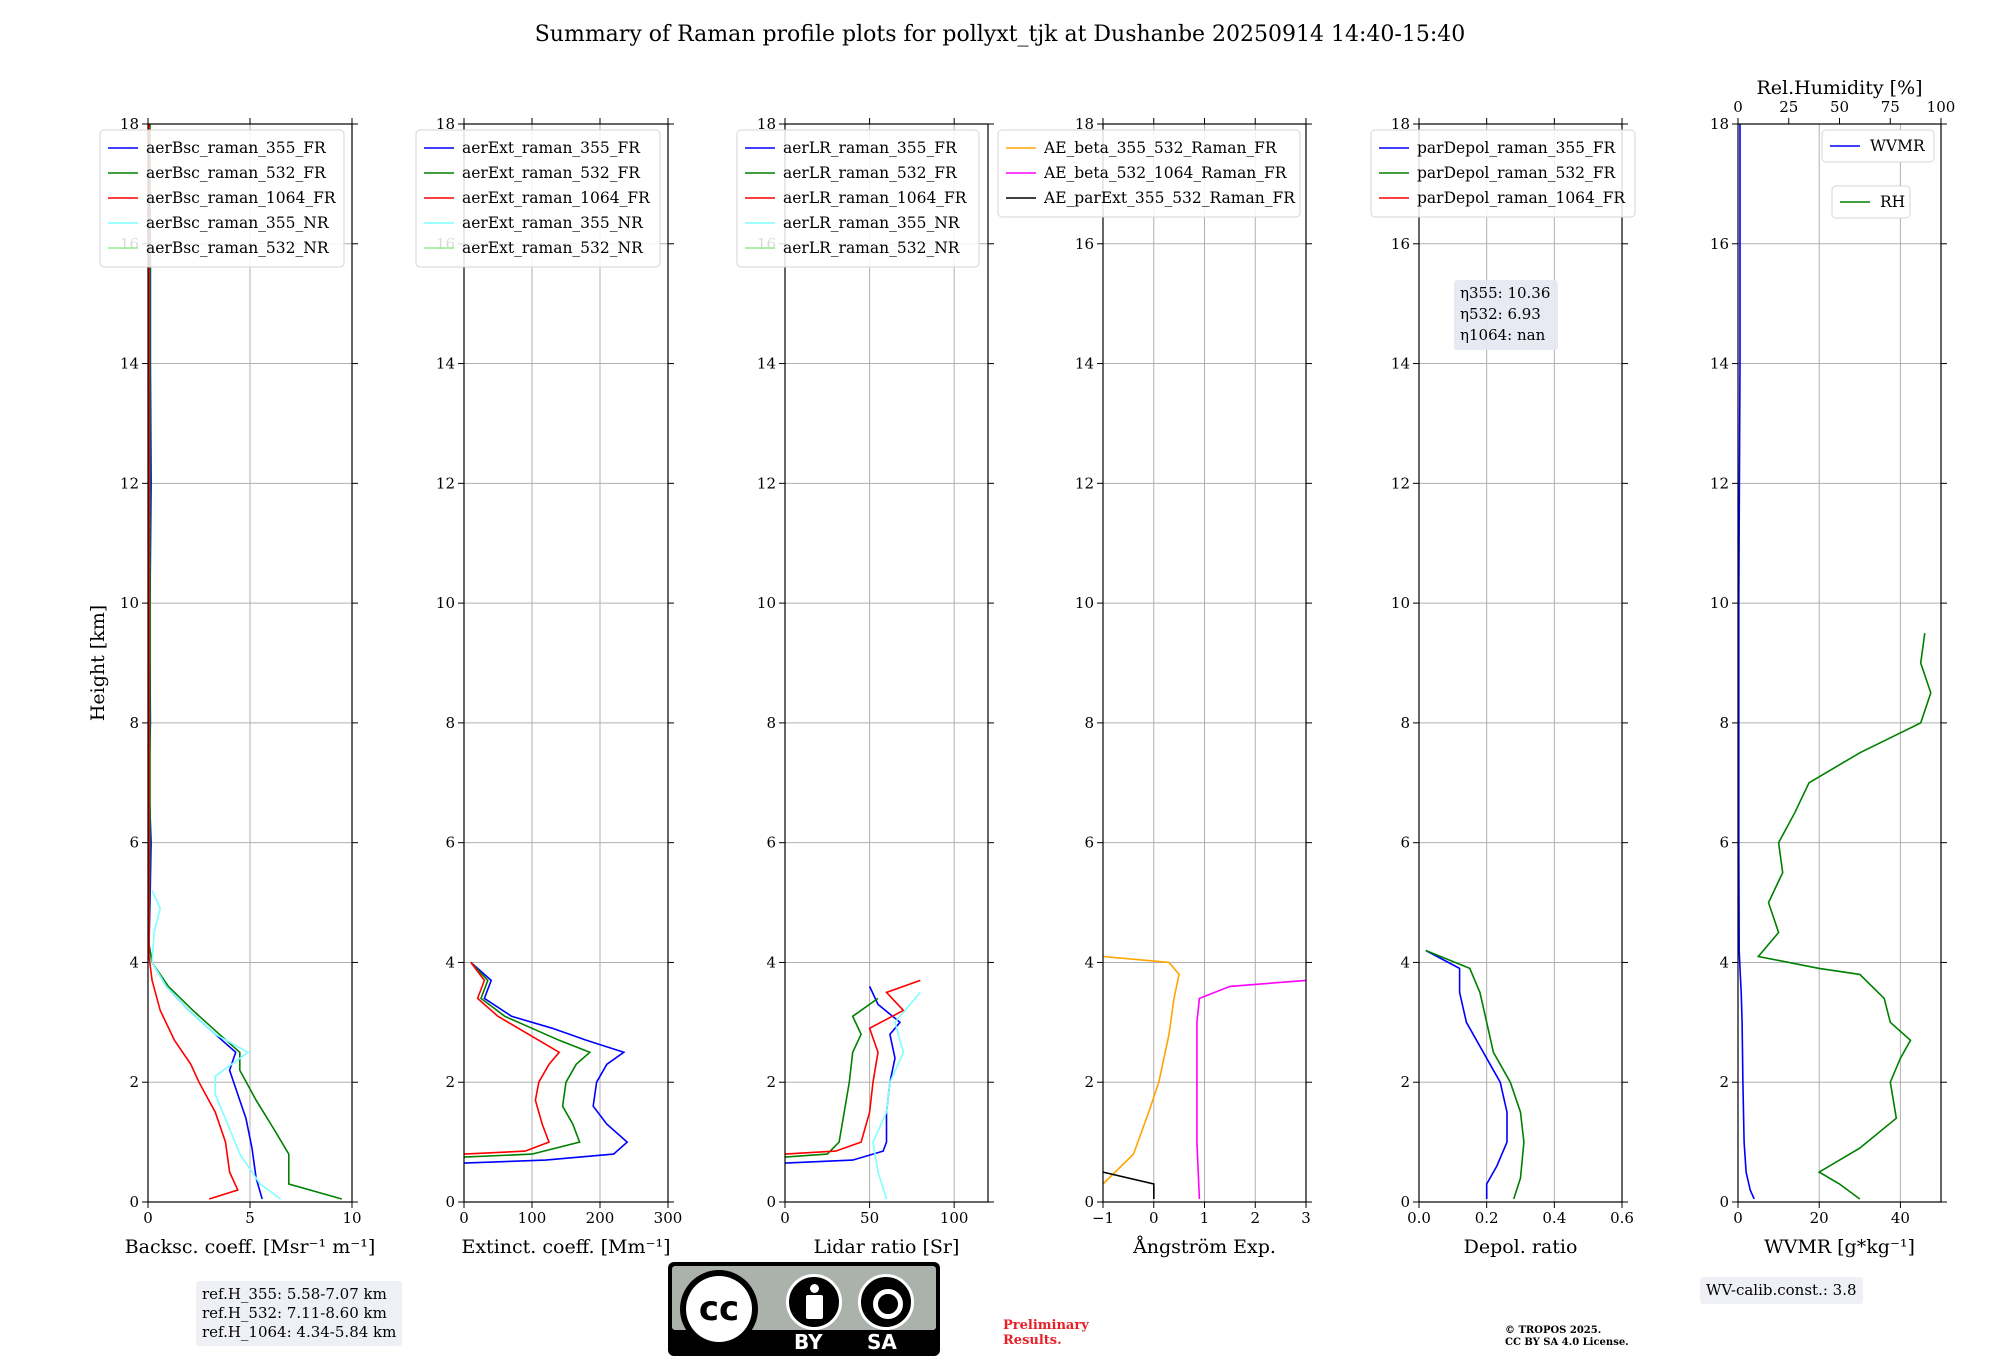  What do you see at coordinates (250, 1218) in the screenshot?
I see `x-tick-label: 5` at bounding box center [250, 1218].